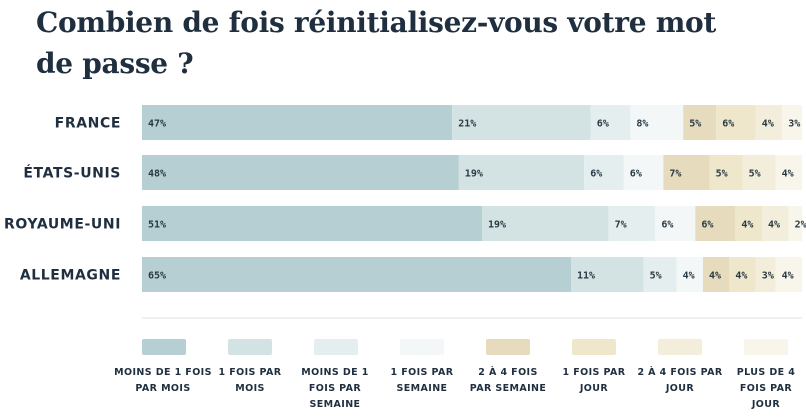  What do you see at coordinates (642, 124) in the screenshot?
I see `bar-value-label: 8%` at bounding box center [642, 124].